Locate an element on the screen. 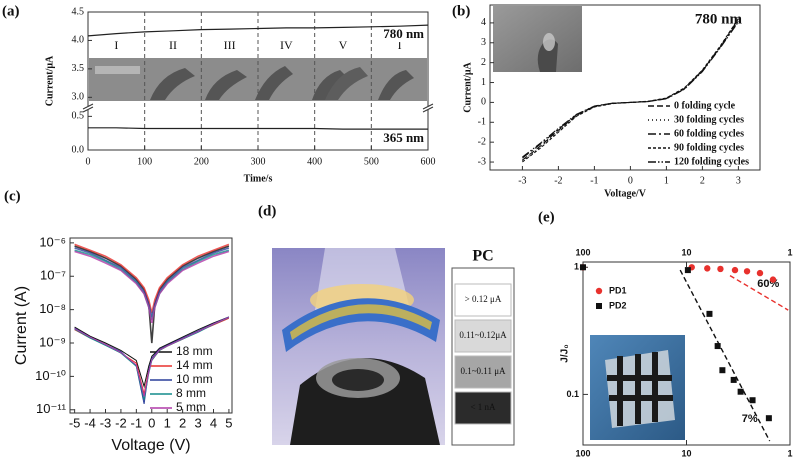  x-tick-label: 300 is located at coordinates (258, 161).